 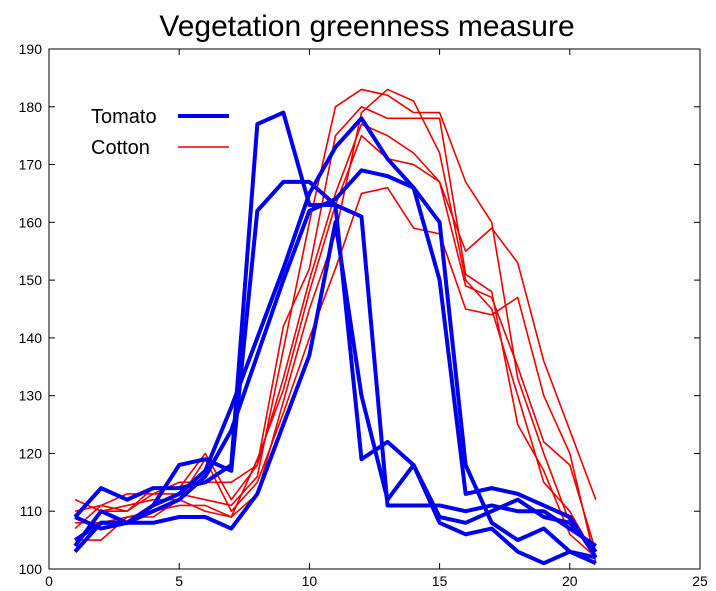 I want to click on legend: Tomato Cotton, so click(x=160, y=132).